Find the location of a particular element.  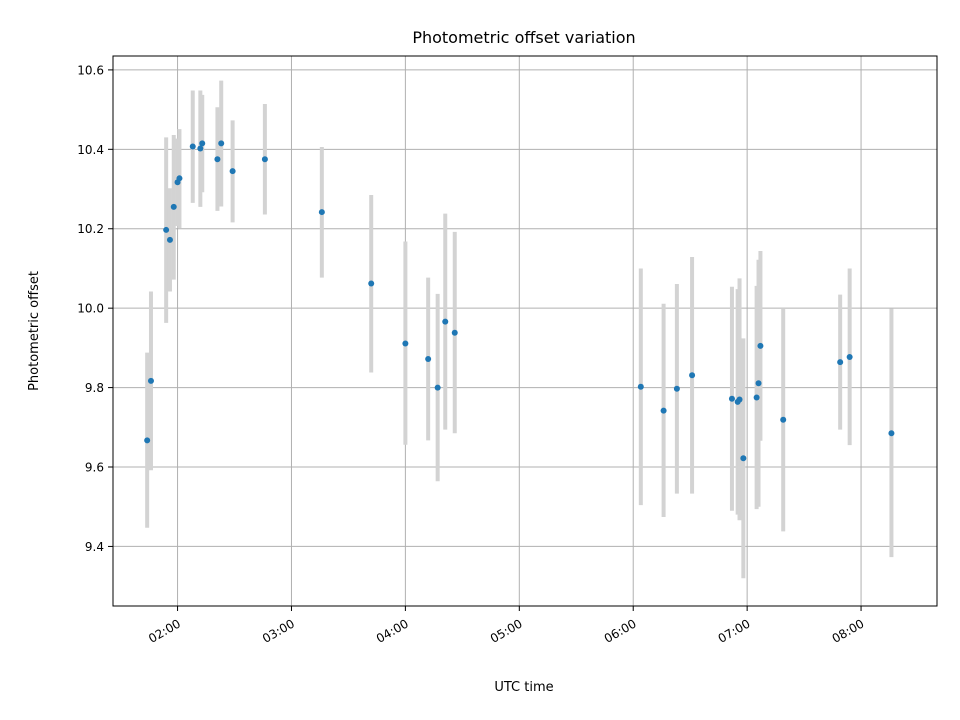

y-tick-label: 9.6 is located at coordinates (94, 468).